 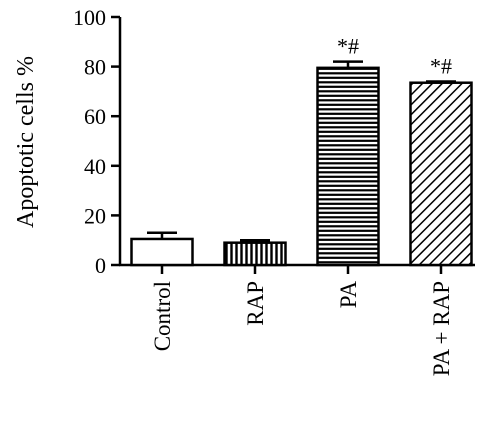 What do you see at coordinates (441, 328) in the screenshot?
I see `x-tick-label: PA + RAP` at bounding box center [441, 328].